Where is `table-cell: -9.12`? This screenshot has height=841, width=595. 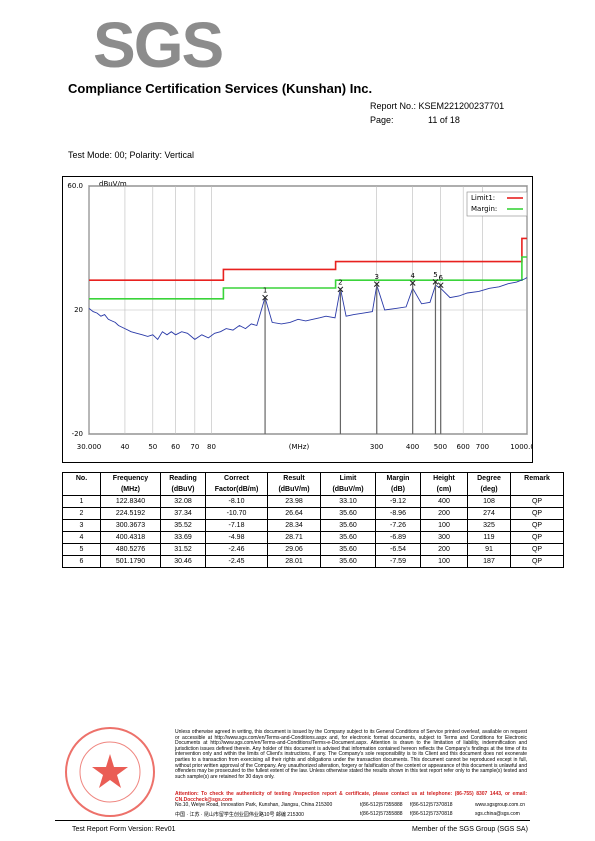
table-cell: -9.12 is located at coordinates (398, 501).